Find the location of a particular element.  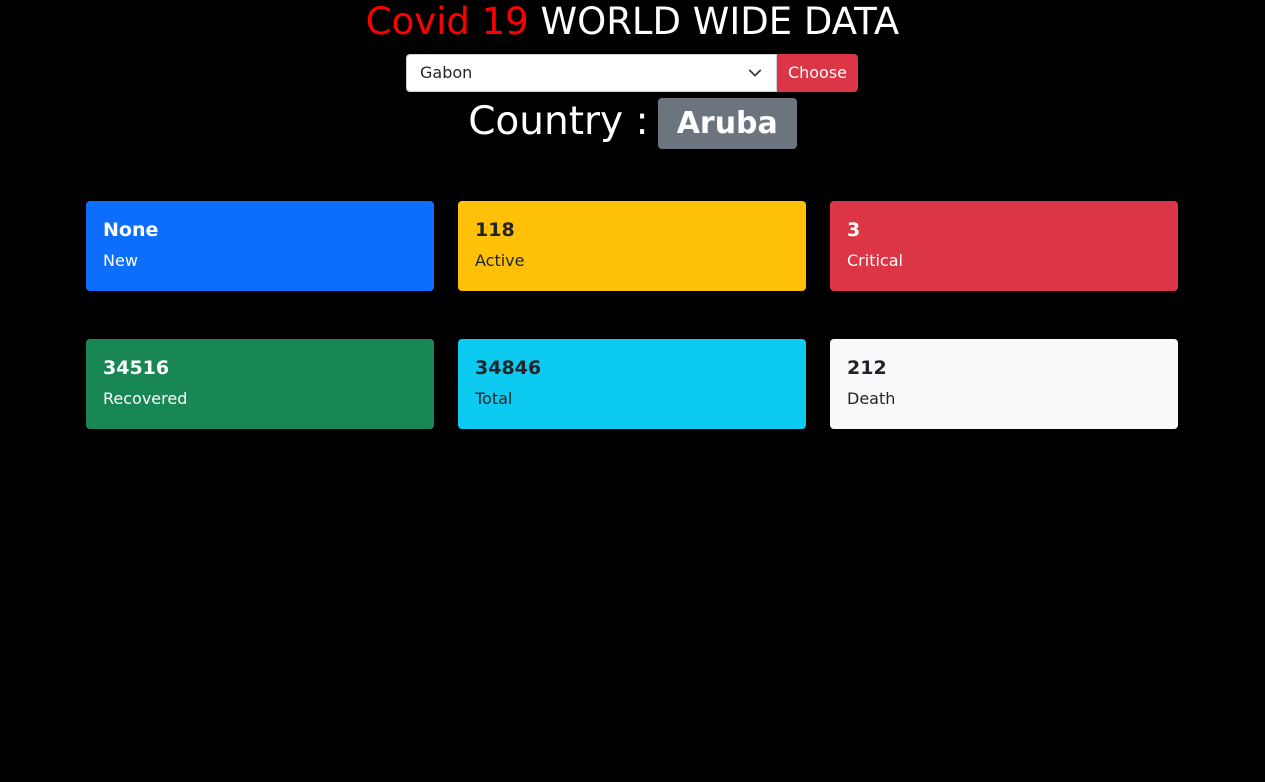

chevron-down-icon is located at coordinates (755, 73).